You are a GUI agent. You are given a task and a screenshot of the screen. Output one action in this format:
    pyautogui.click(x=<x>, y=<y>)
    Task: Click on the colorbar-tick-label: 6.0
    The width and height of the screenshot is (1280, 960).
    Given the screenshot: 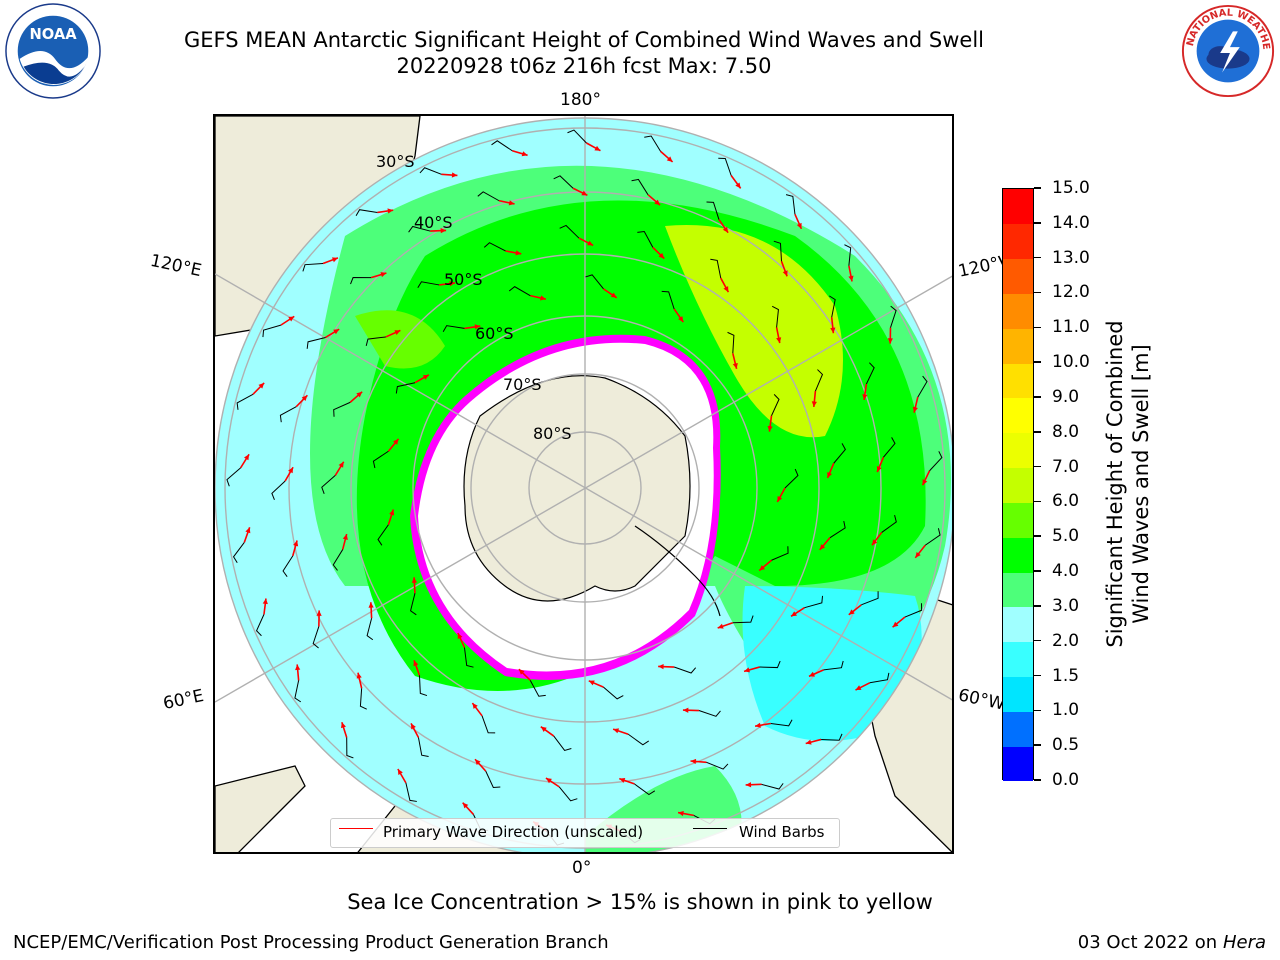 What is the action you would take?
    pyautogui.click(x=1066, y=501)
    